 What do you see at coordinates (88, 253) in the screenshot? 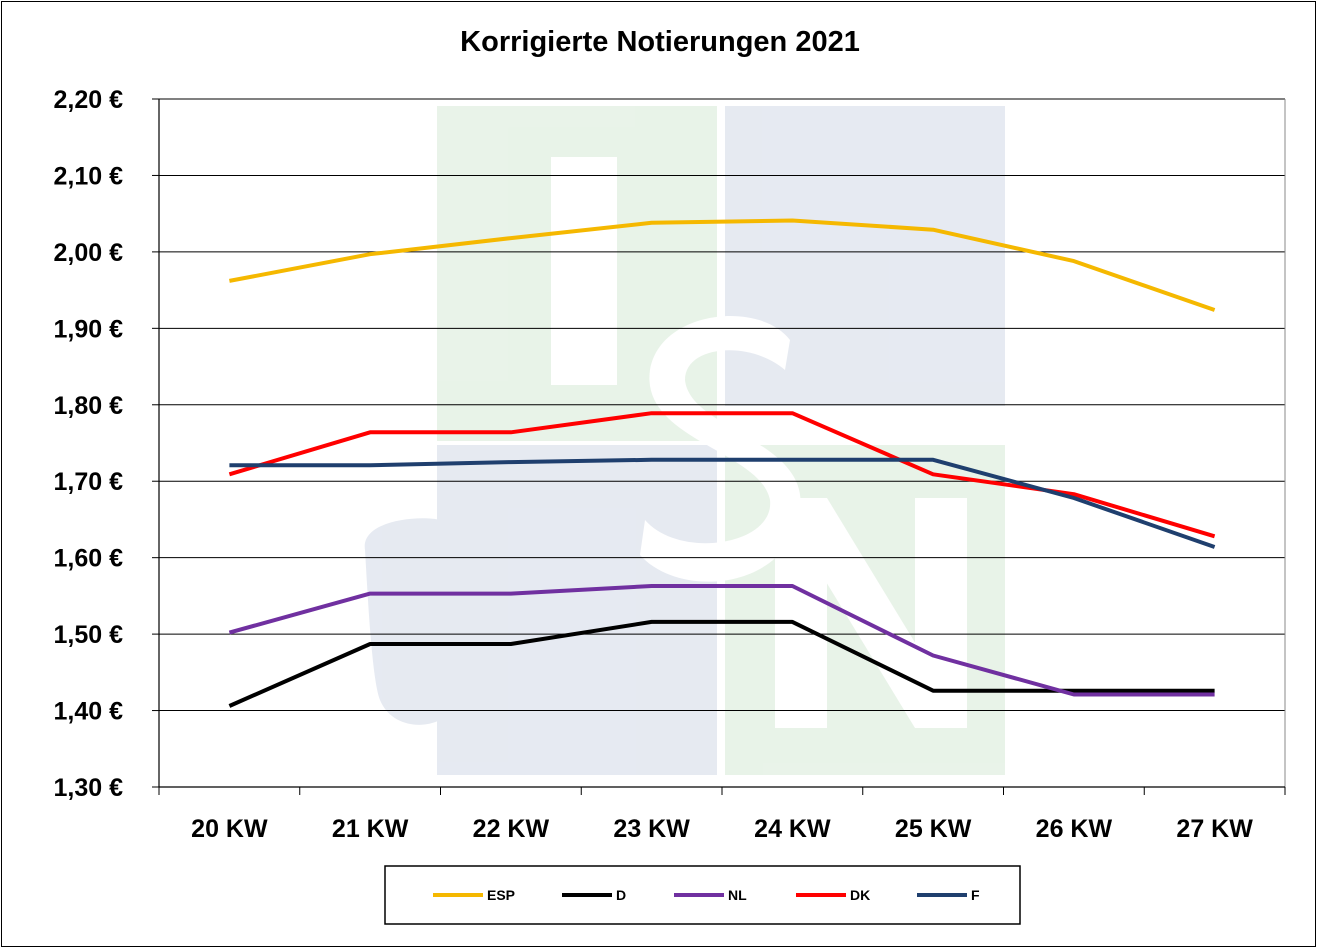
I see `y-tick-label: 2,00 €` at bounding box center [88, 253].